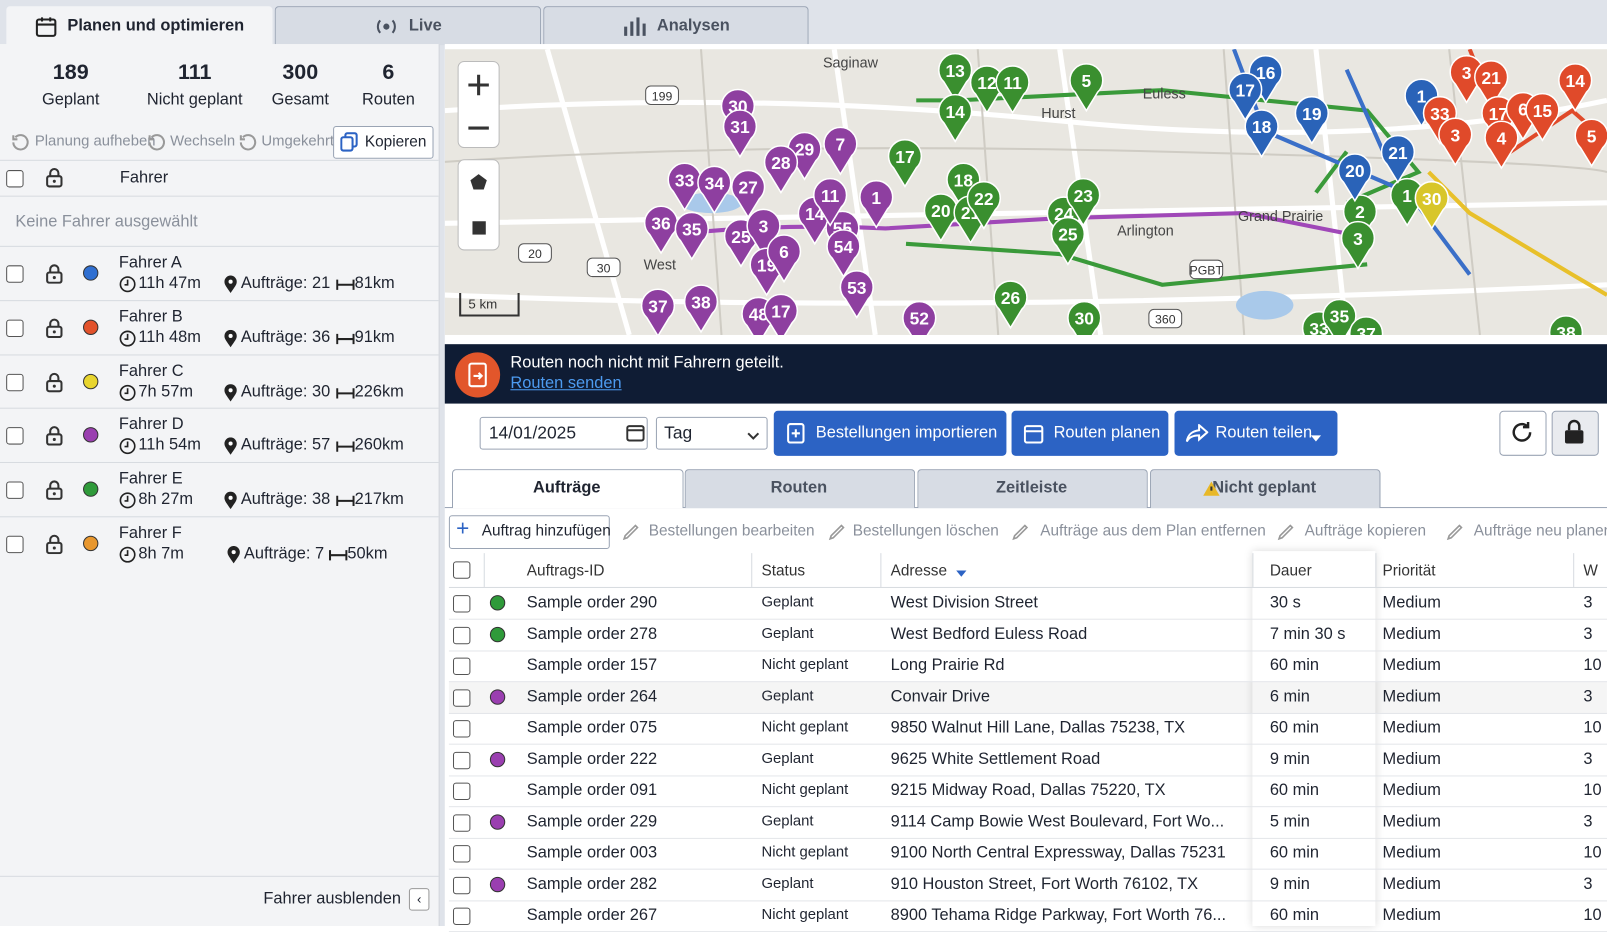  What do you see at coordinates (194, 100) in the screenshot?
I see `stat-label: Nicht geplant` at bounding box center [194, 100].